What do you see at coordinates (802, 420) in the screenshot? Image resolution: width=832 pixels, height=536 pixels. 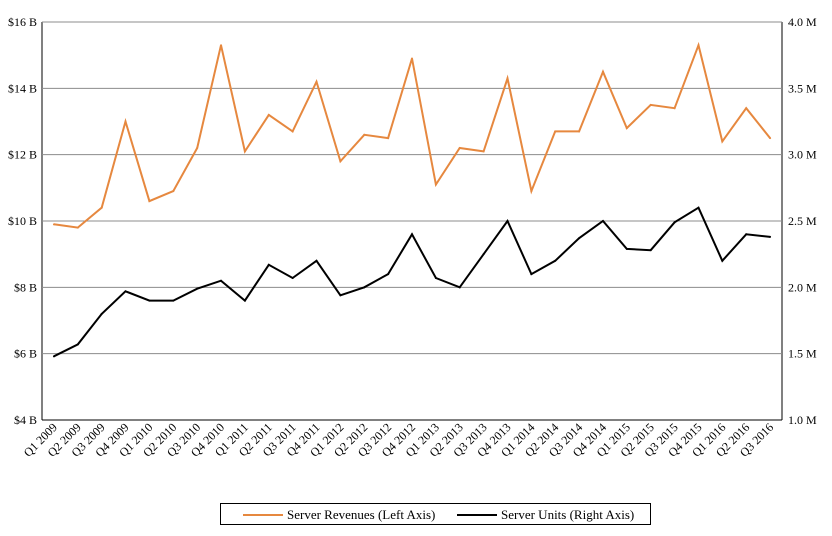 I see `right-tick-label: 1.0 M` at bounding box center [802, 420].